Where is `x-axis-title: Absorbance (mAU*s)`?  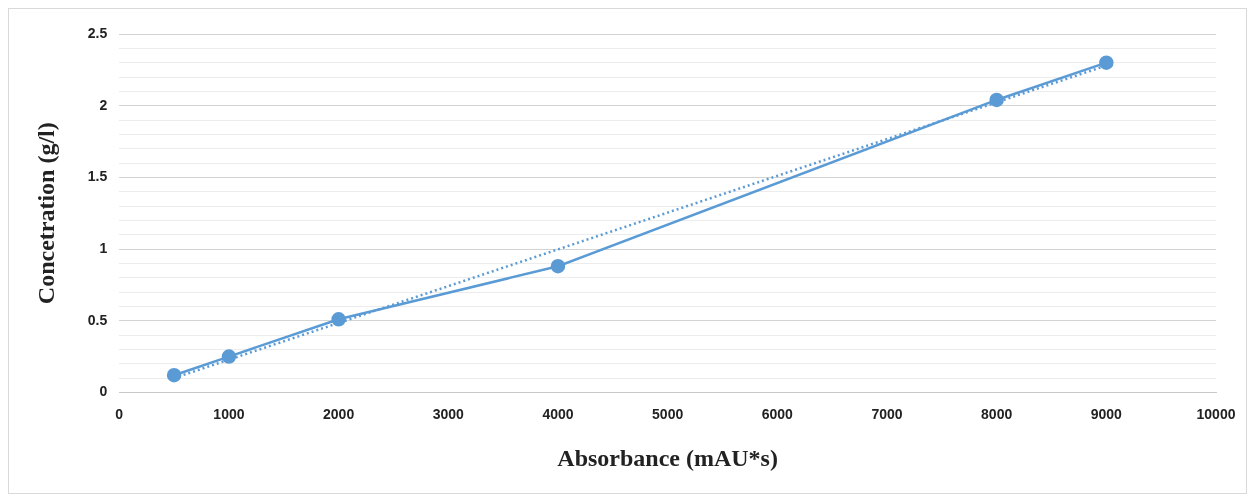
x-axis-title: Absorbance (mAU*s) is located at coordinates (667, 457).